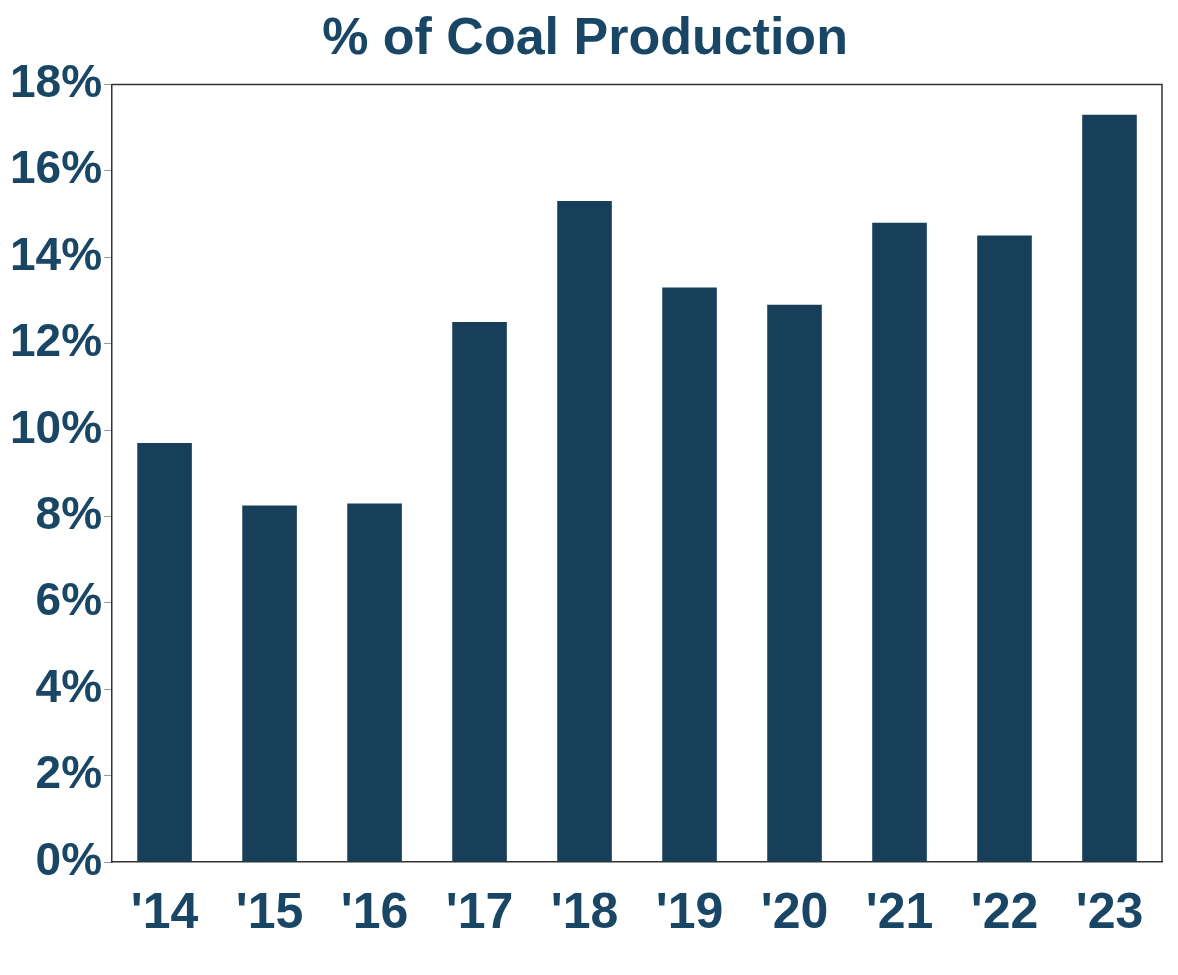  I want to click on y-tick-label: 14%, so click(56, 253).